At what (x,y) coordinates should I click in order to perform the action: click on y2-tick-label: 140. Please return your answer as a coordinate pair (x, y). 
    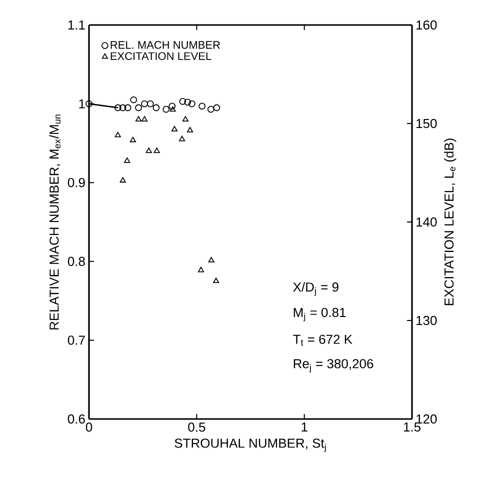
    Looking at the image, I should click on (426, 222).